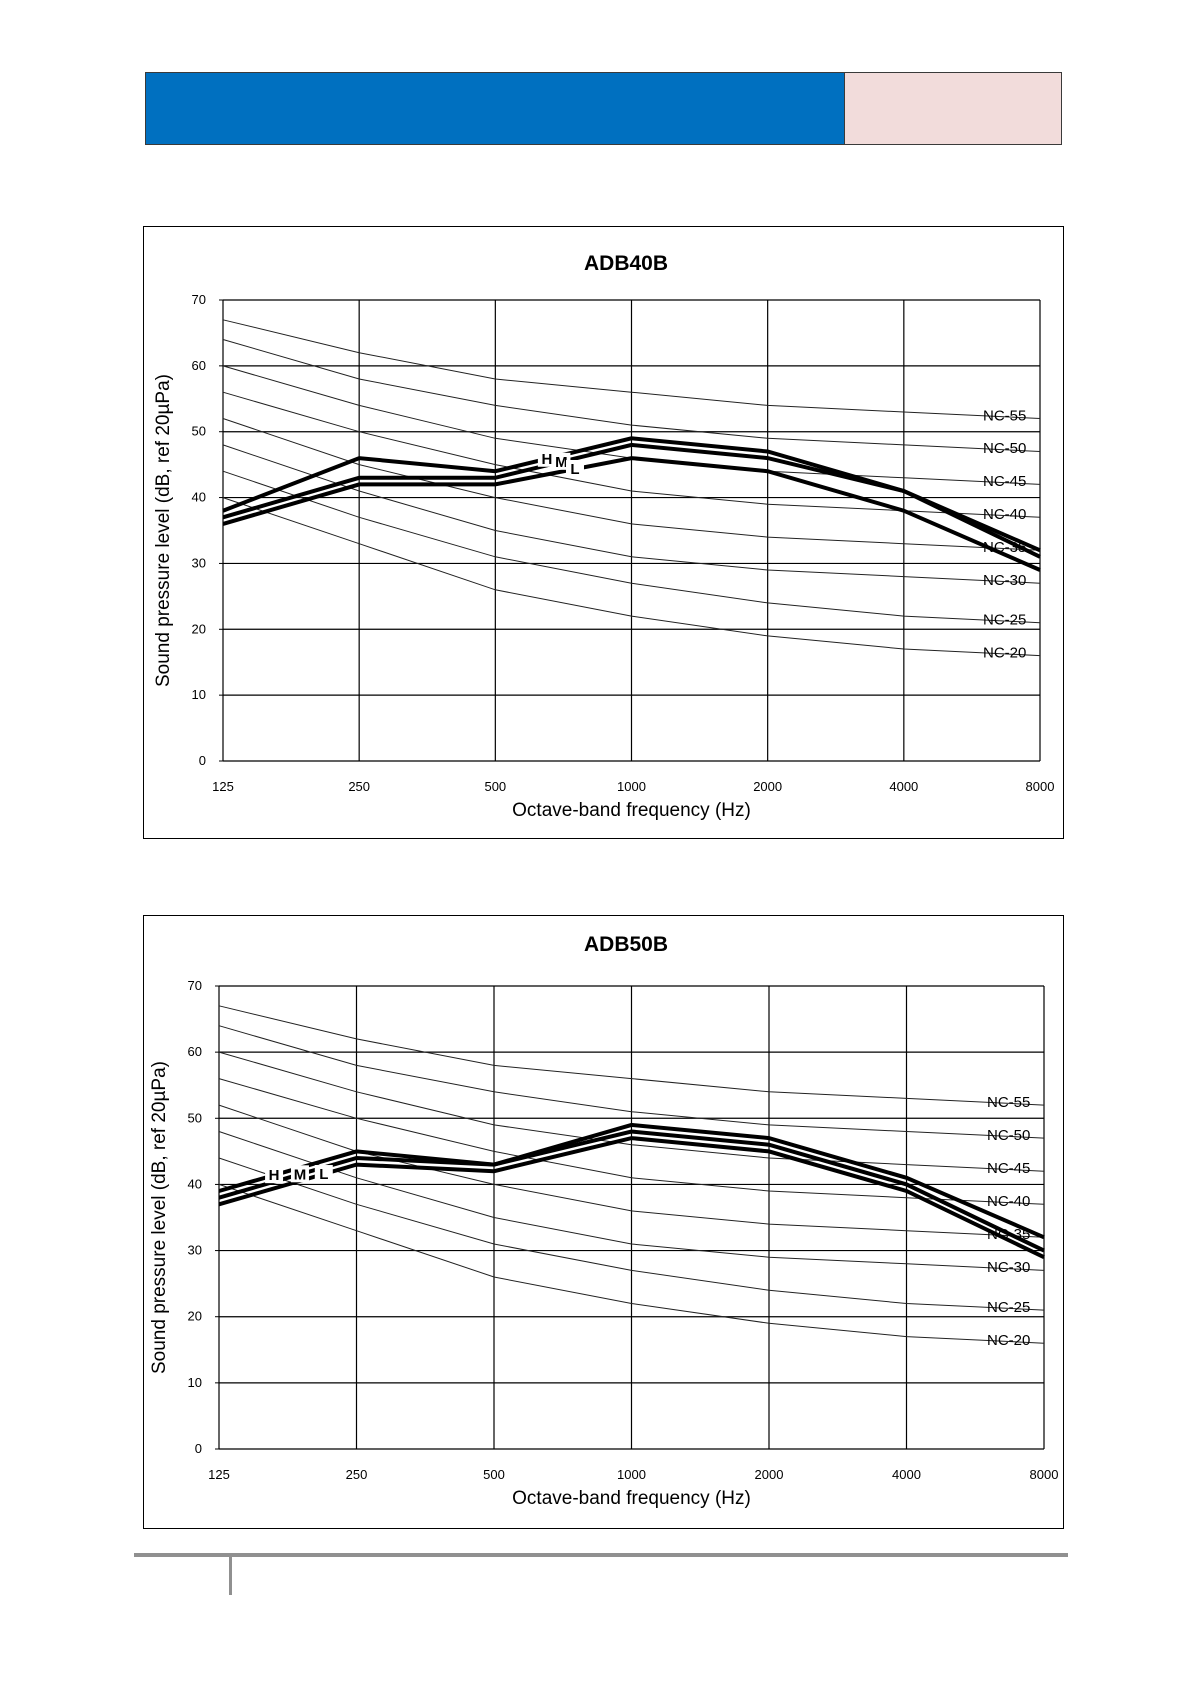 The width and height of the screenshot is (1191, 1683). Describe the element at coordinates (631, 1181) in the screenshot. I see `series-line-h` at that location.